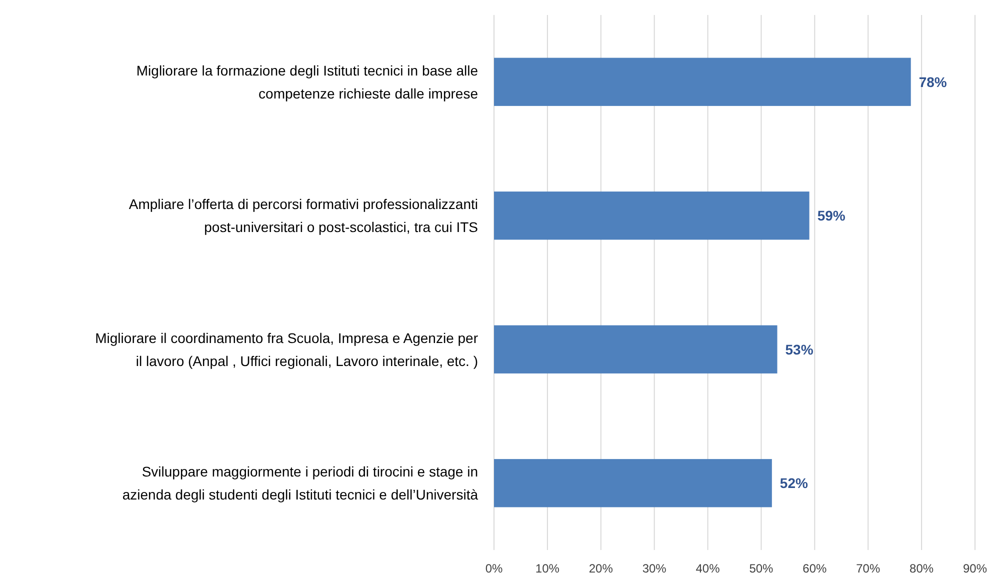 This screenshot has height=577, width=989. Describe the element at coordinates (761, 569) in the screenshot. I see `x-tick-label: 50%` at that location.